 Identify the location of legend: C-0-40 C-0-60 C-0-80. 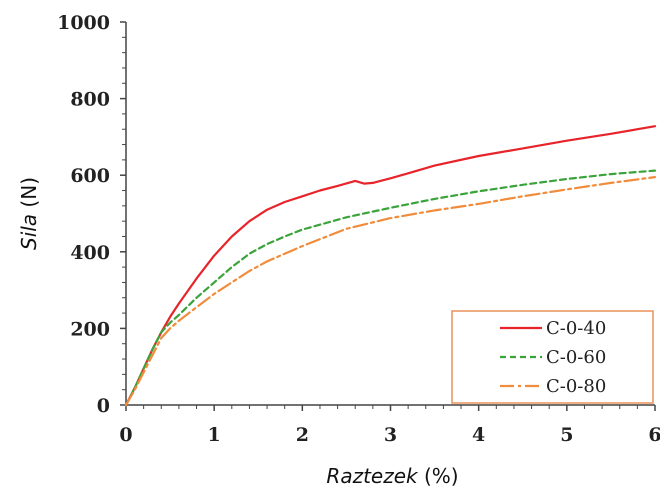
(552, 357).